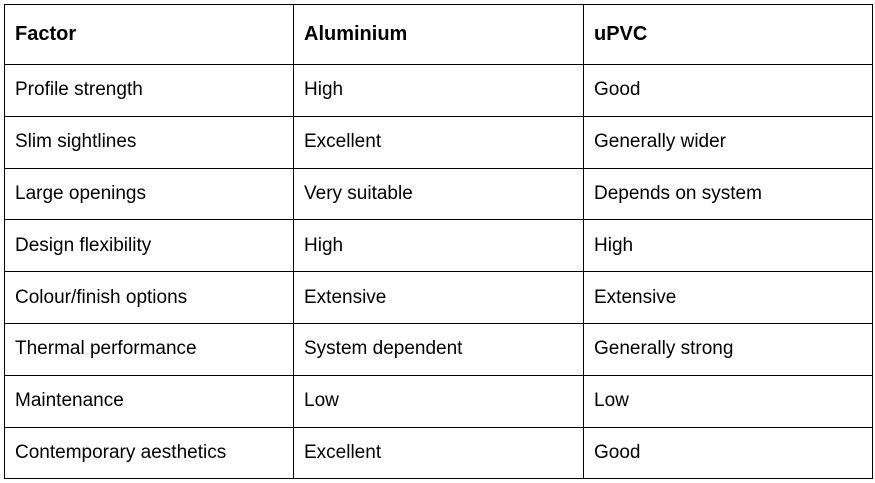  Describe the element at coordinates (149, 297) in the screenshot. I see `table-cell: Colour/finish options` at that location.